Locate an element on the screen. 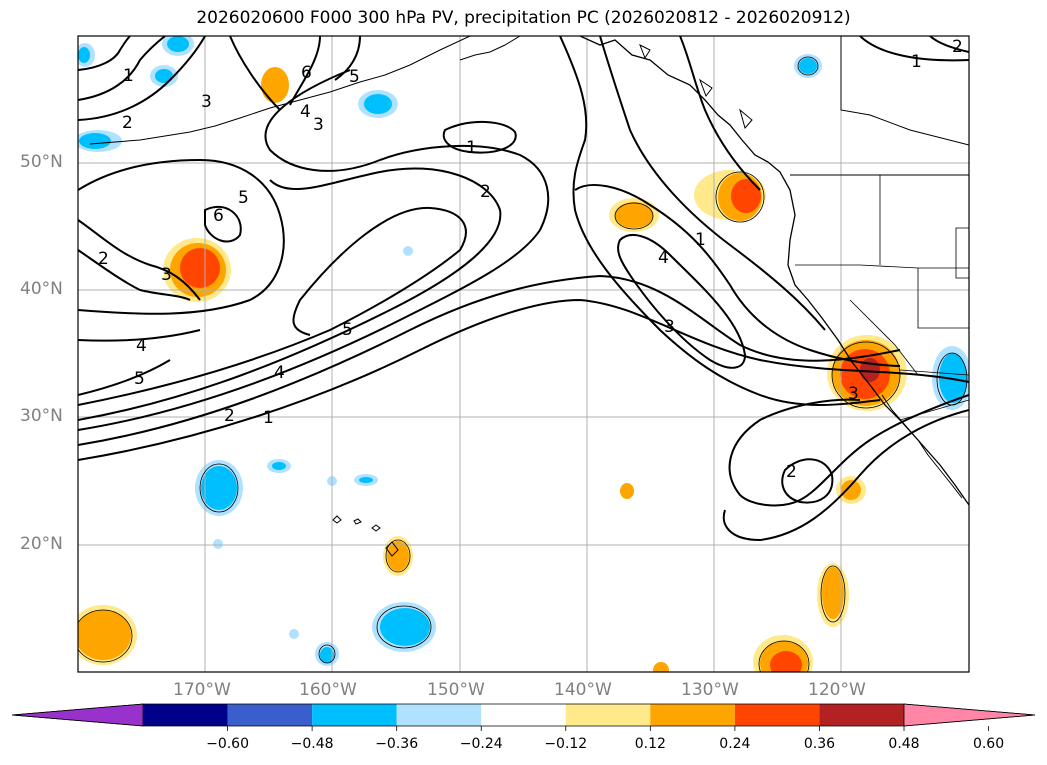 Image resolution: width=1047 pixels, height=765 pixels. lat-label-20n: 20°N is located at coordinates (41, 544).